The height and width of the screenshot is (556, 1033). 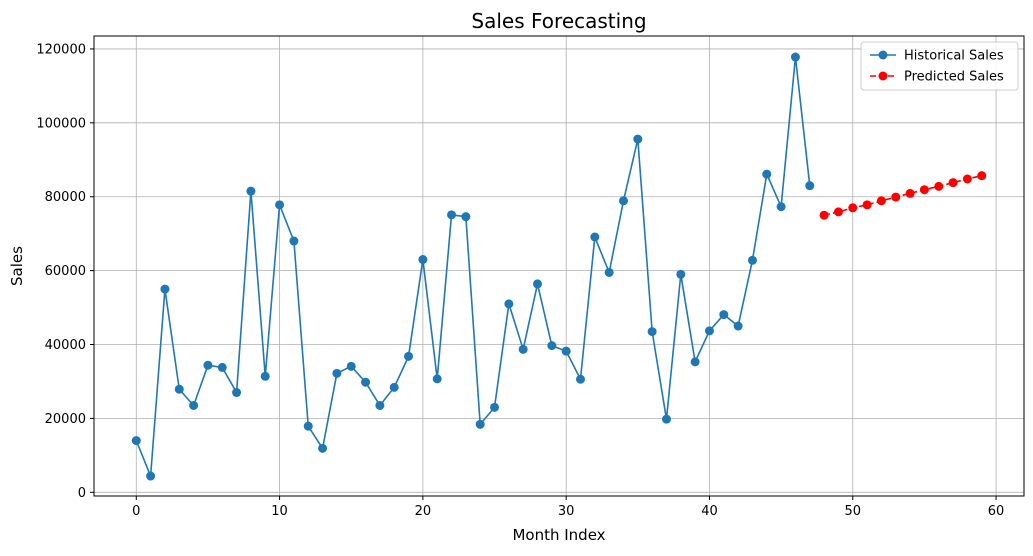 I want to click on y-tick-label: 40000, so click(x=65, y=345).